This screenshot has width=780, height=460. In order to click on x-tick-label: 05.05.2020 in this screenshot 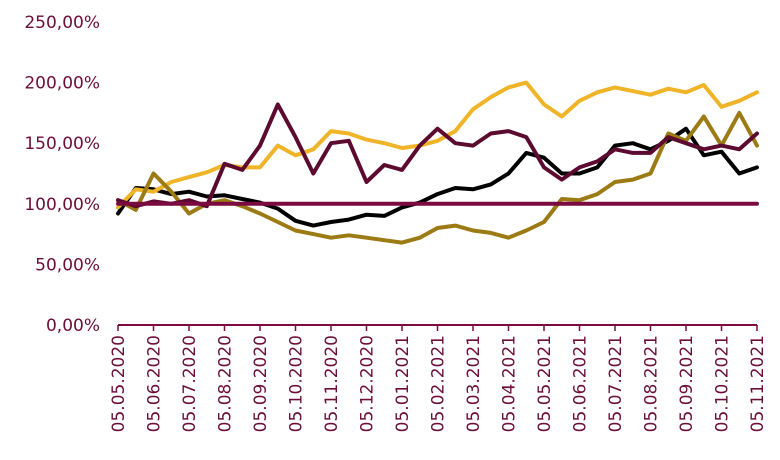, I will do `click(119, 383)`.